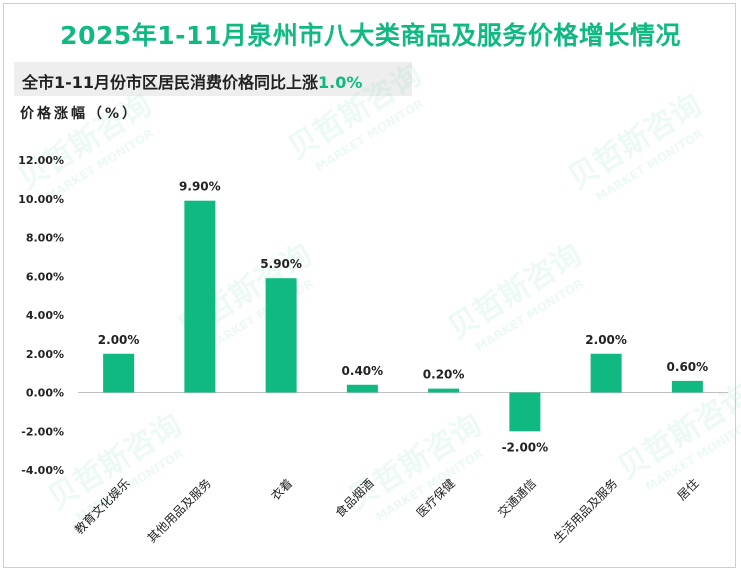  Describe the element at coordinates (688, 367) in the screenshot. I see `data-label: 0.60%` at that location.